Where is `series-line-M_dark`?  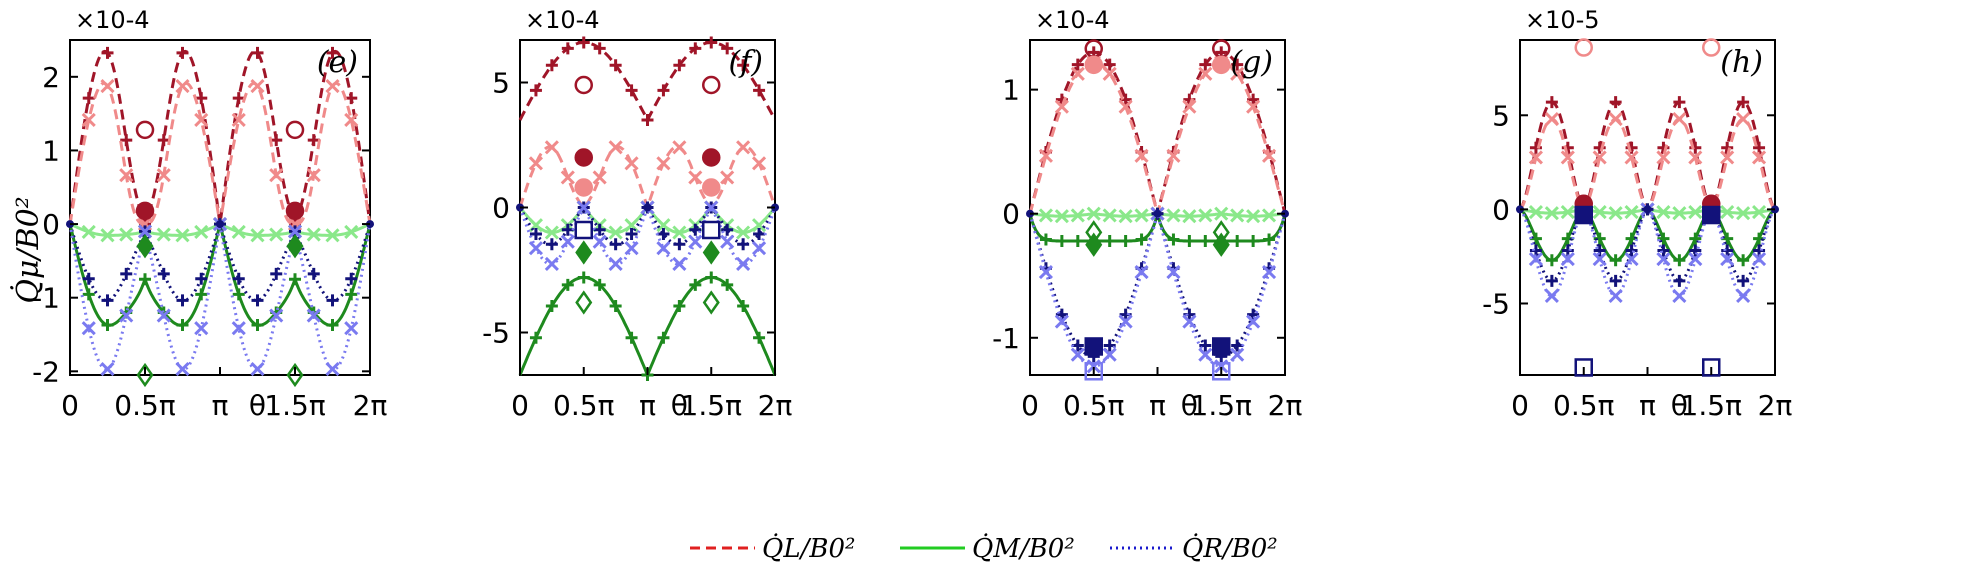 series-line-M_dark is located at coordinates (1647, 234).